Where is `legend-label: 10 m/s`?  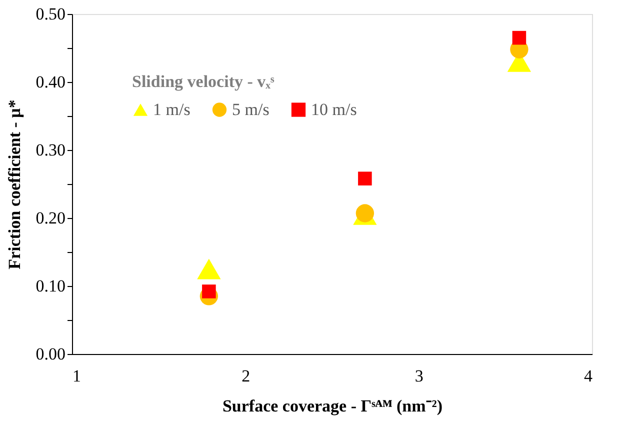 legend-label: 10 m/s is located at coordinates (334, 109).